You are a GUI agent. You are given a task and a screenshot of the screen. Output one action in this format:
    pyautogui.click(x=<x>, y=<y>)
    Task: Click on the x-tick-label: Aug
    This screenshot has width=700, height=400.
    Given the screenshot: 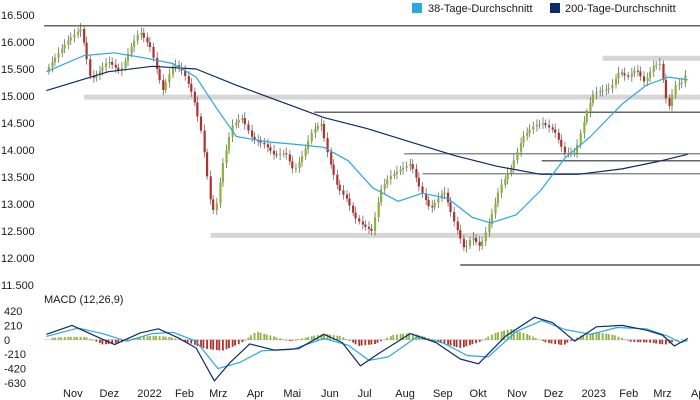 What is the action you would take?
    pyautogui.click(x=405, y=394)
    